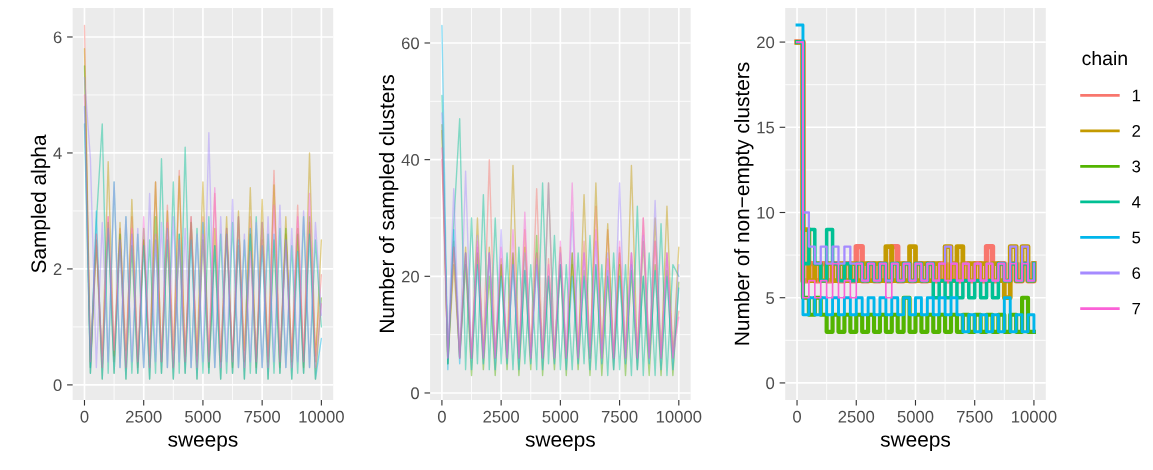 This screenshot has height=470, width=1153. I want to click on legend-label: 2, so click(1136, 131).